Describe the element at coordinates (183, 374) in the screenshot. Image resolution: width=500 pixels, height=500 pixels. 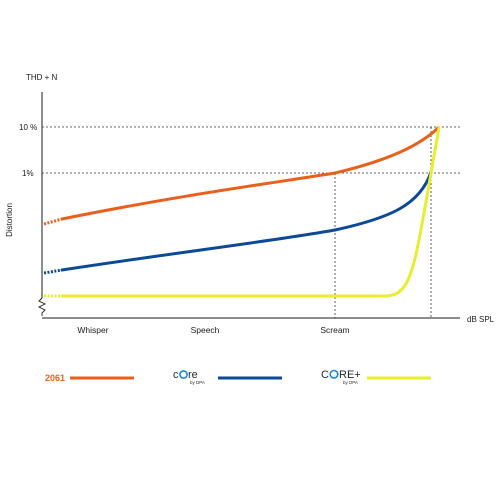
I see `core-logo-o-icon` at that location.